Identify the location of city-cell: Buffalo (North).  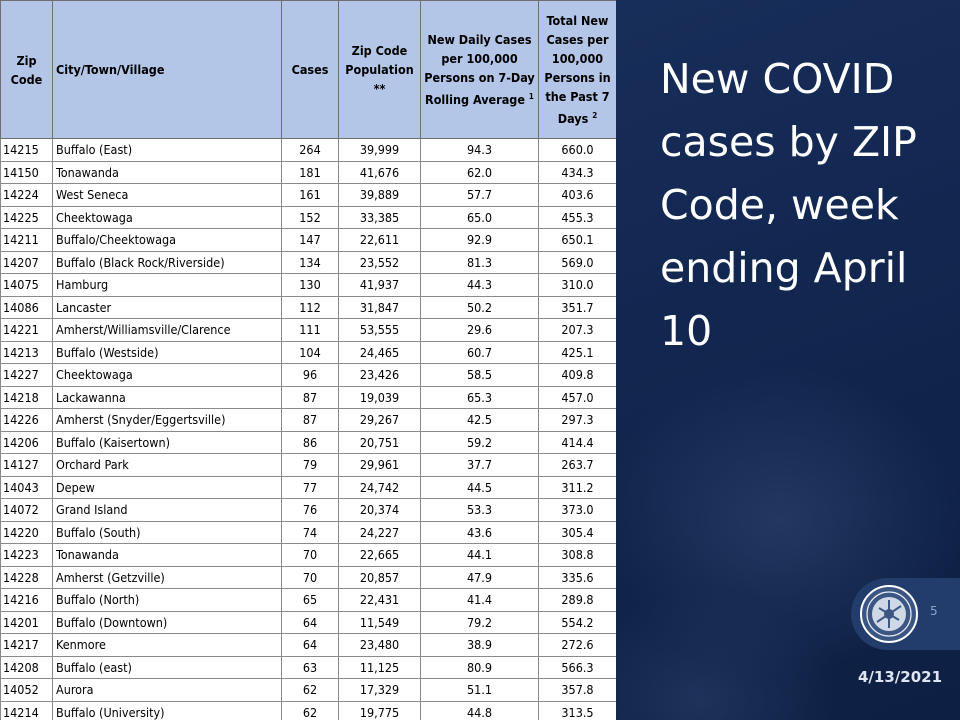
(167, 600).